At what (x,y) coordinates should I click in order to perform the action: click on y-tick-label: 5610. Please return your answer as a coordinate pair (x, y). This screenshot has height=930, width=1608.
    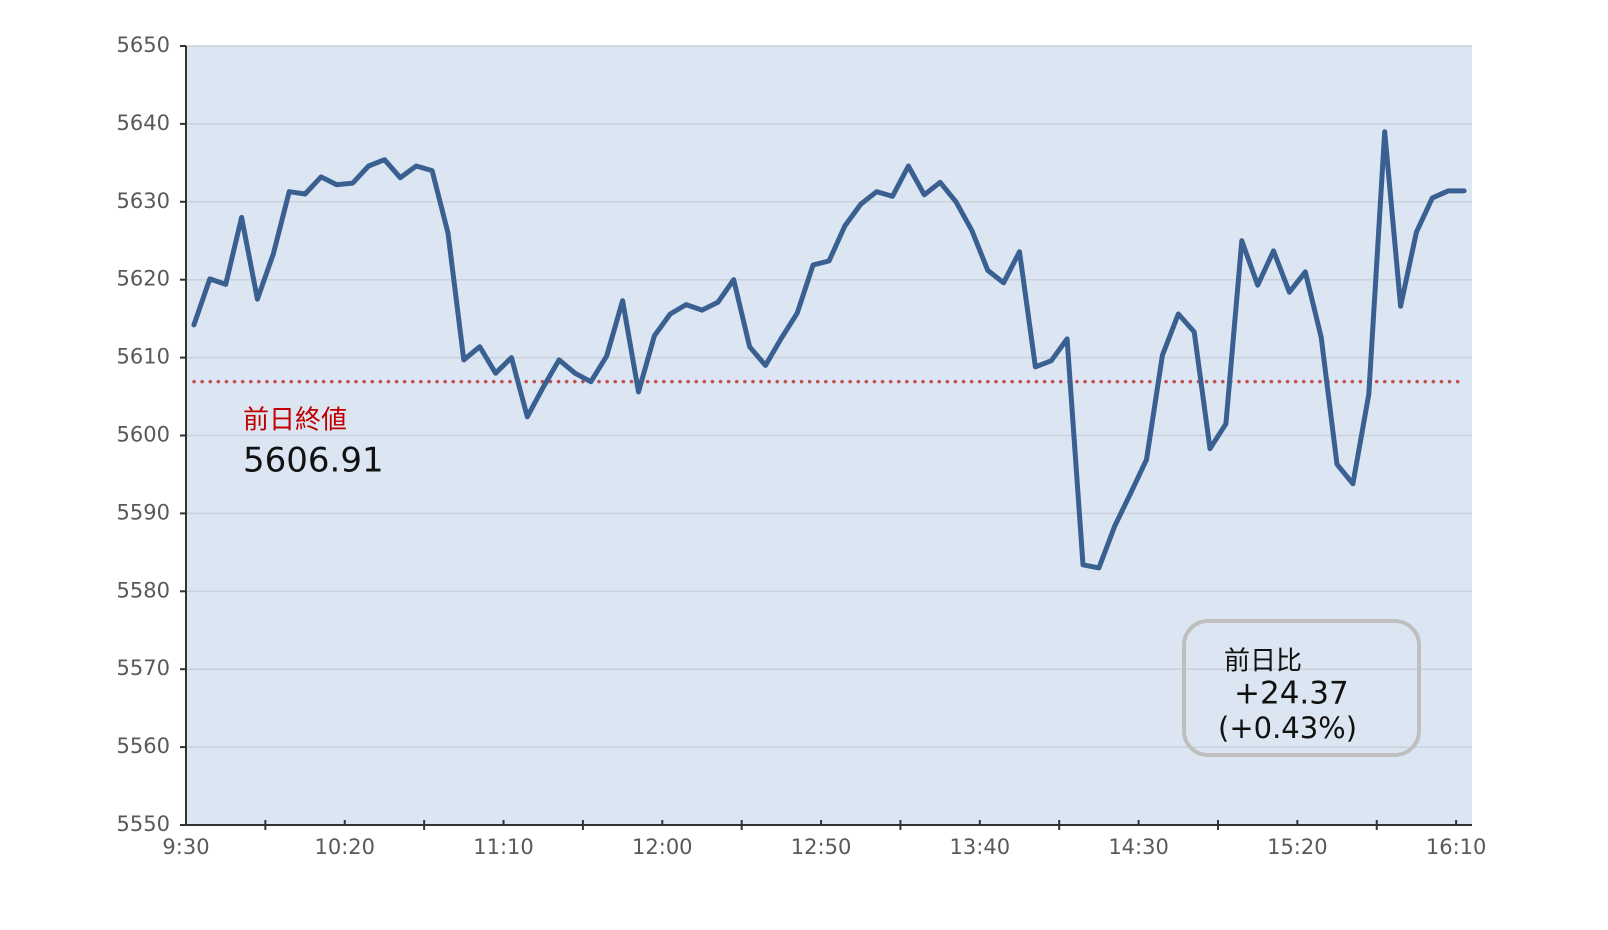
    Looking at the image, I should click on (143, 357).